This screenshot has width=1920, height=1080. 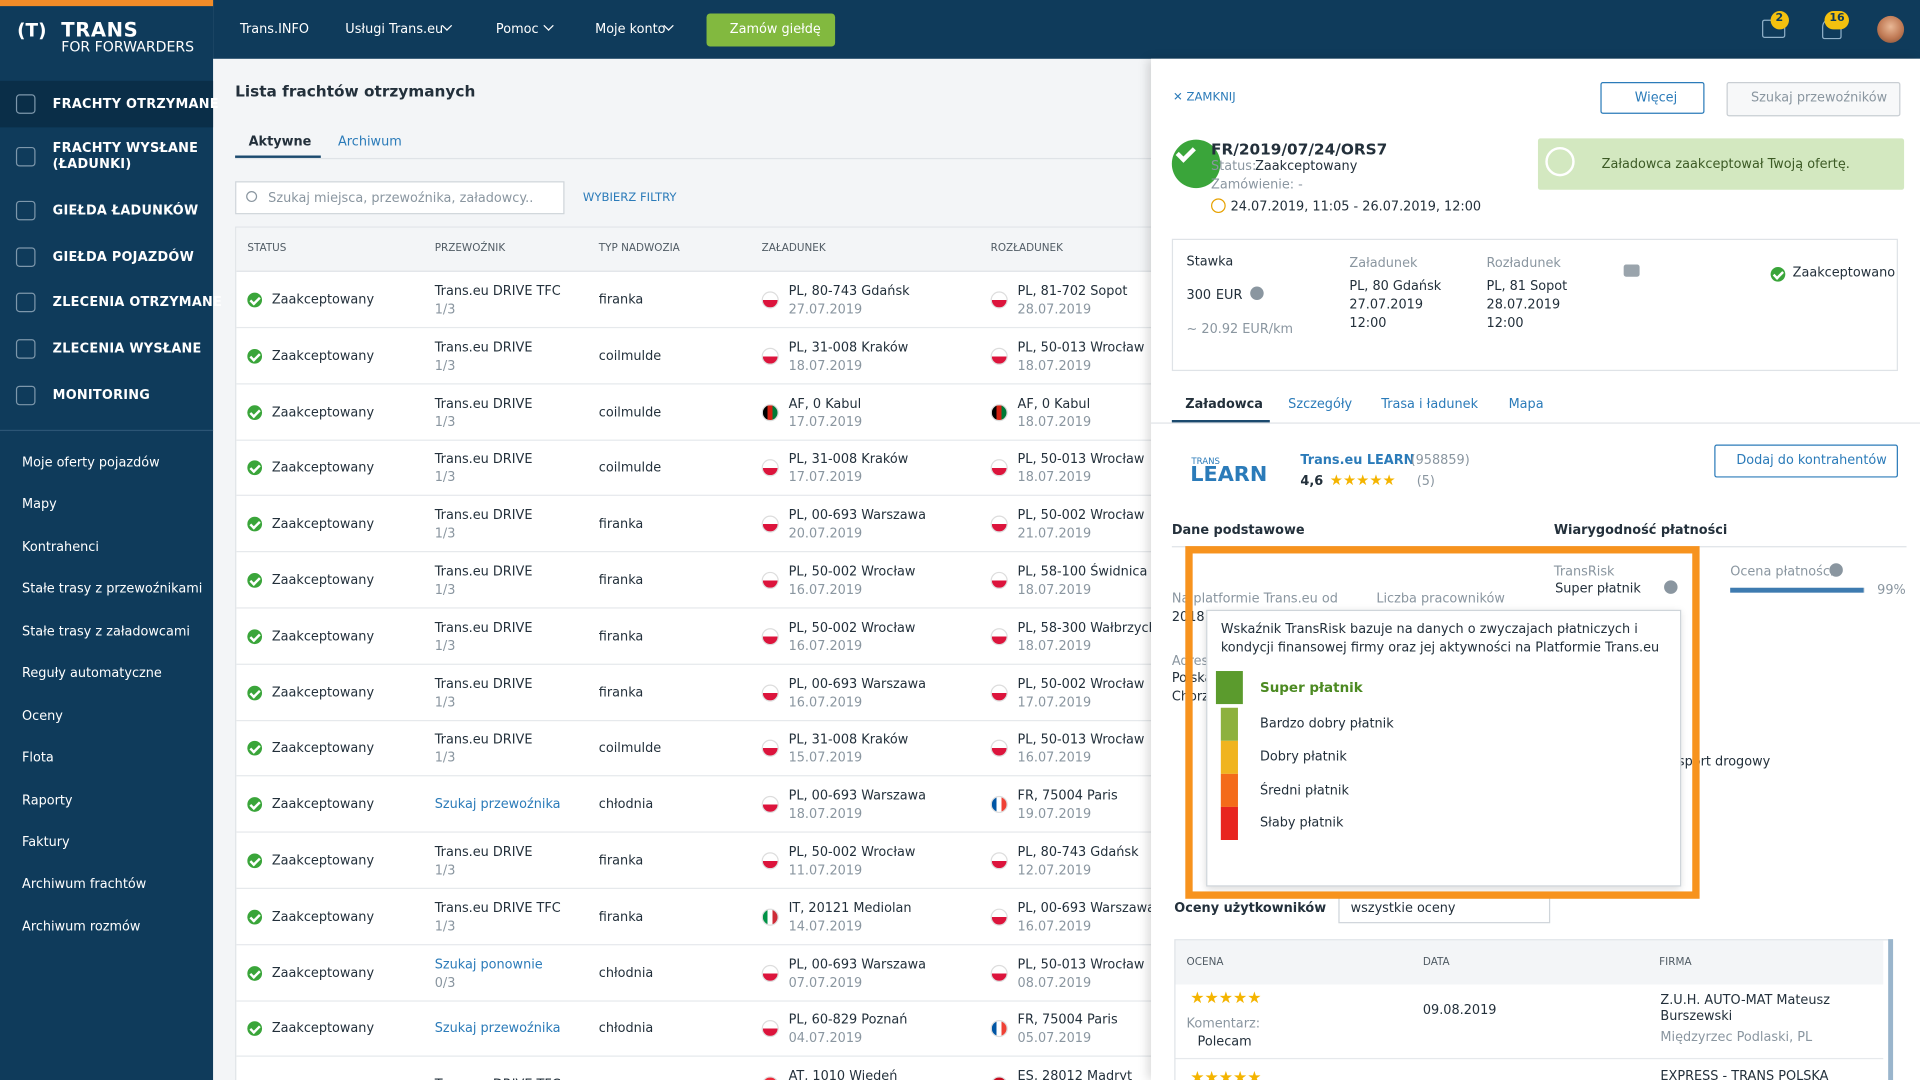 What do you see at coordinates (106, 632) in the screenshot?
I see `nav-item: Stałe trasy z załadowcami` at bounding box center [106, 632].